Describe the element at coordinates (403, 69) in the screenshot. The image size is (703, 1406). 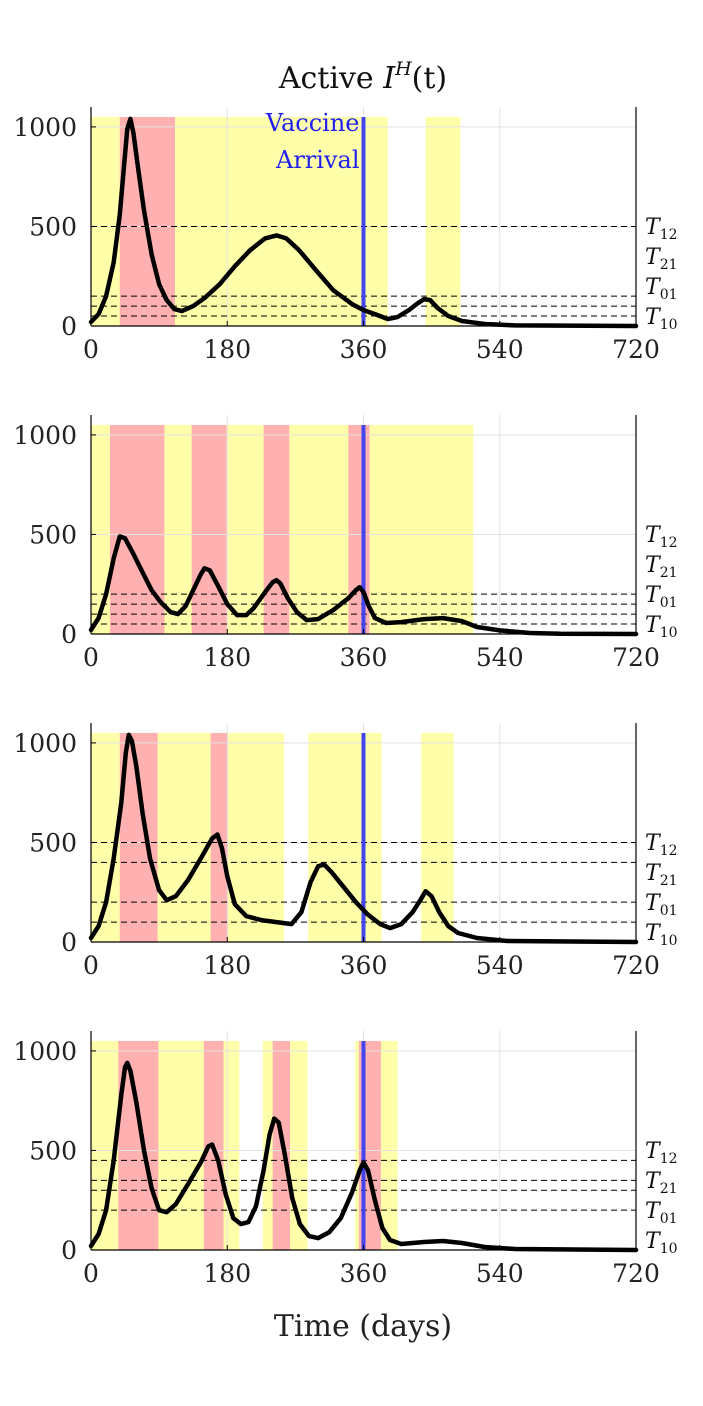
I see `title-superscript: H` at that location.